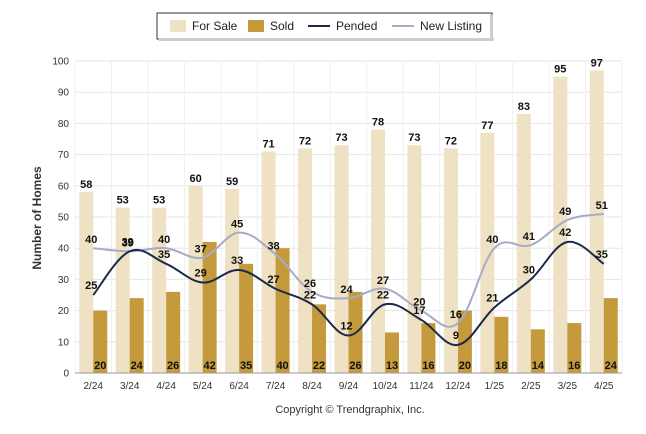 Image resolution: width=646 pixels, height=434 pixels. Describe the element at coordinates (319, 366) in the screenshot. I see `sold-data-label: 22` at that location.